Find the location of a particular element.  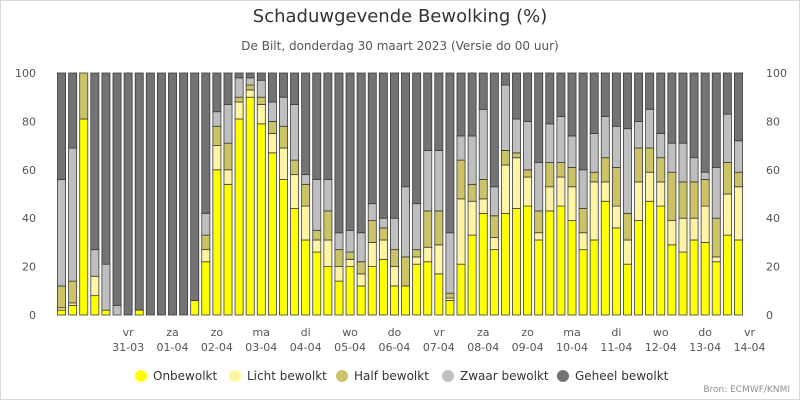

legend-item-licht-bewolkt: Licht bewolkt is located at coordinates (278, 376).